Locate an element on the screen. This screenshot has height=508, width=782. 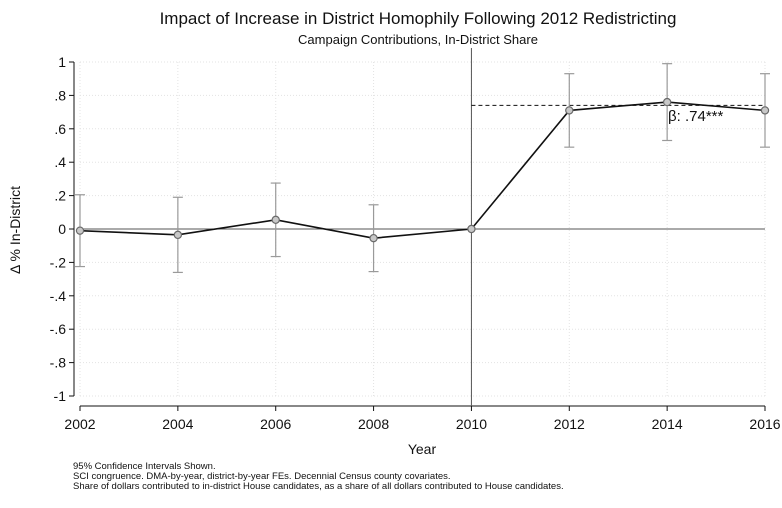
y-tick-label: -.6 is located at coordinates (58, 329).